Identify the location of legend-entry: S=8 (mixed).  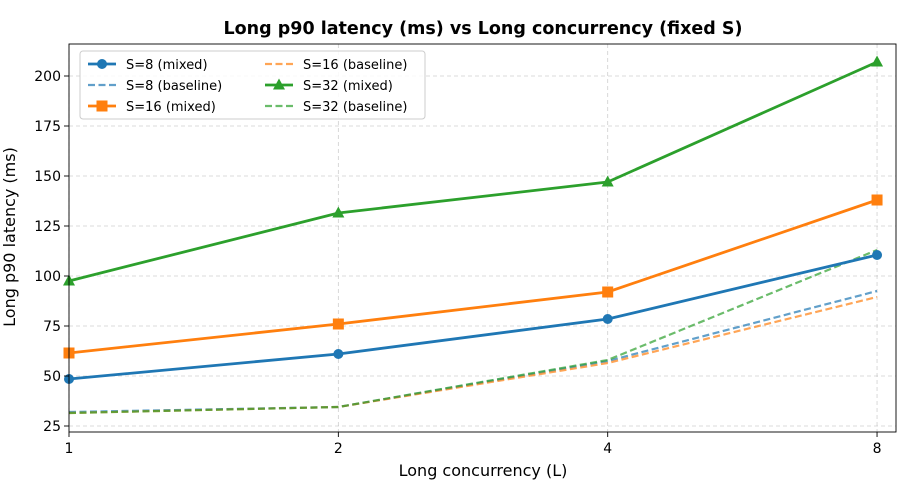
(148, 65).